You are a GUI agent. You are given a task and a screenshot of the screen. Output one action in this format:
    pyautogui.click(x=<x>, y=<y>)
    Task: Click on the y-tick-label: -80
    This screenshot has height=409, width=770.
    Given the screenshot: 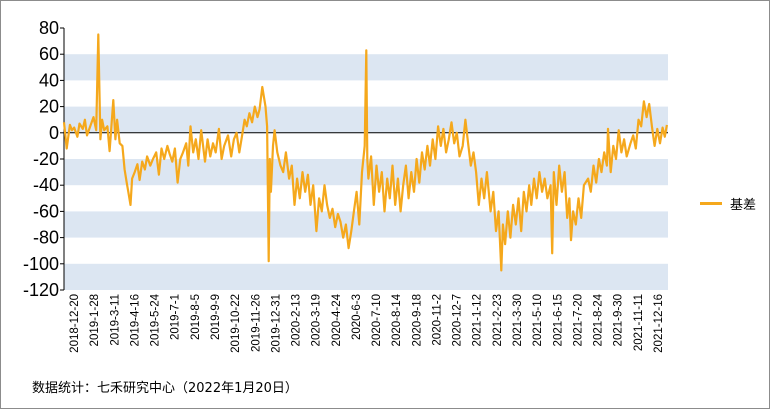 What is the action you would take?
    pyautogui.click(x=46, y=238)
    